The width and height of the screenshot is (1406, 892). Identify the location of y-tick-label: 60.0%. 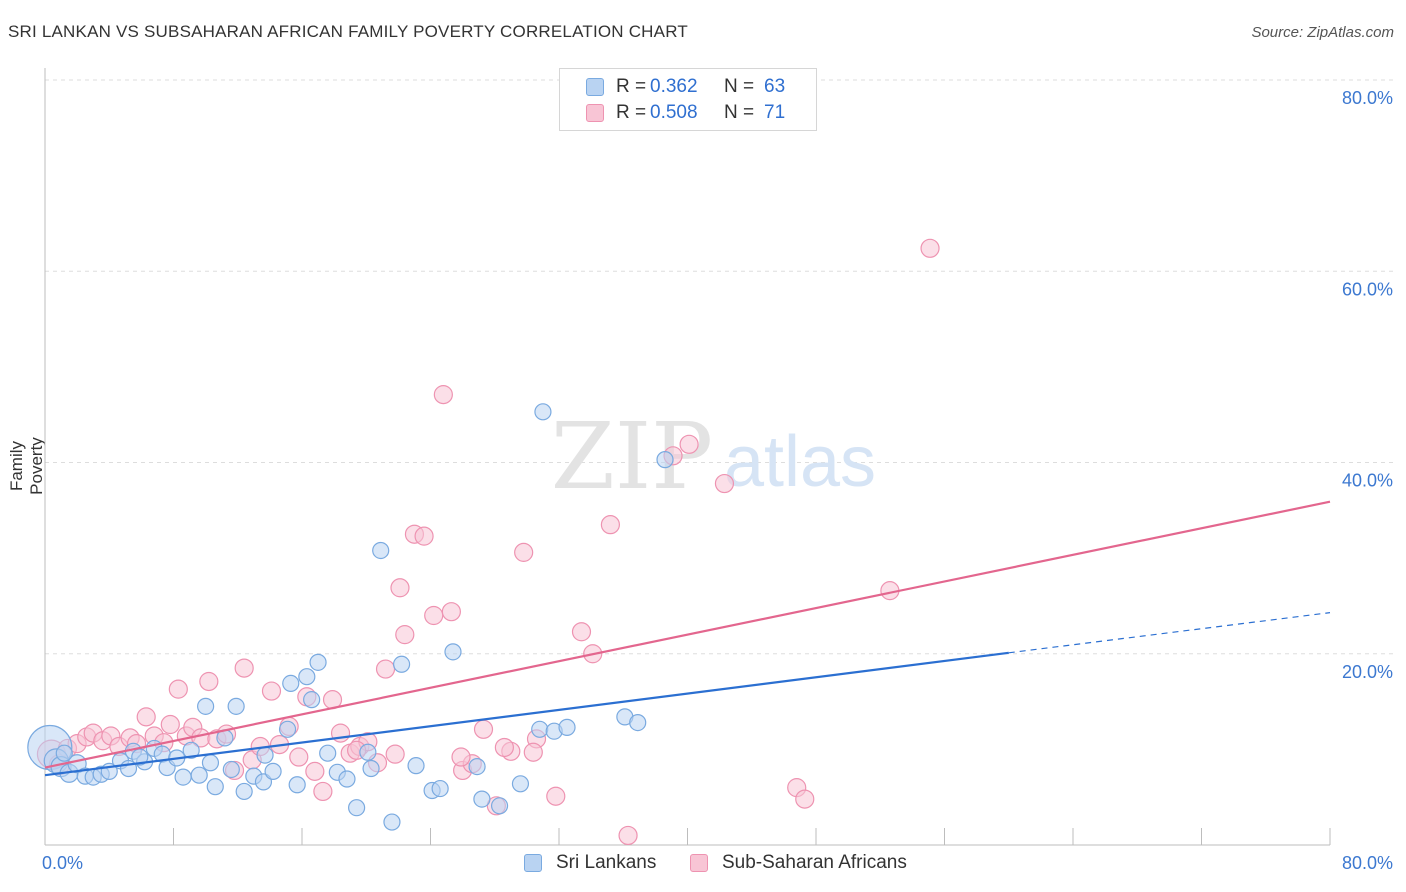
(1367, 289).